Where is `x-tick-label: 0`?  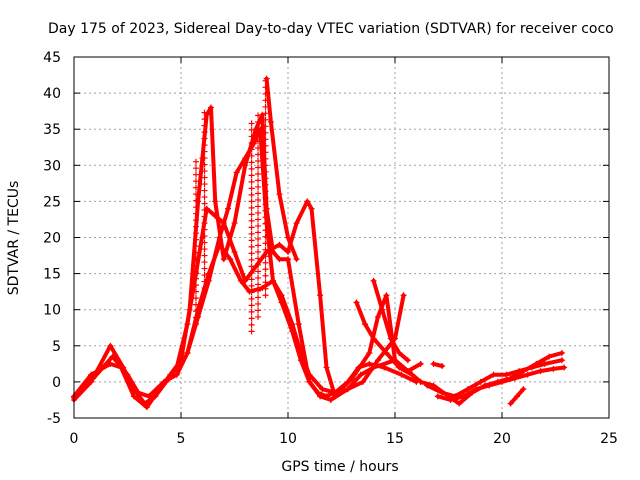 x-tick-label: 0 is located at coordinates (74, 439).